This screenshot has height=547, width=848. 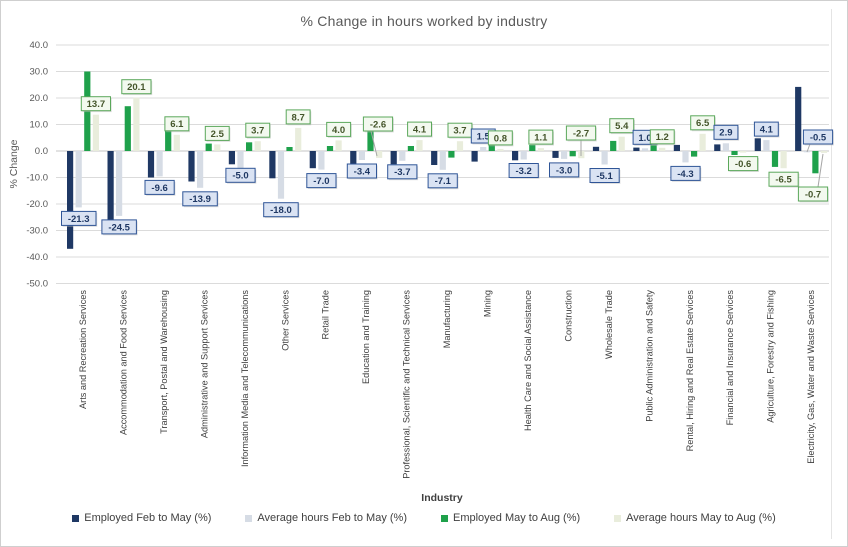 I want to click on svg-text: 2.9, so click(x=725, y=133).